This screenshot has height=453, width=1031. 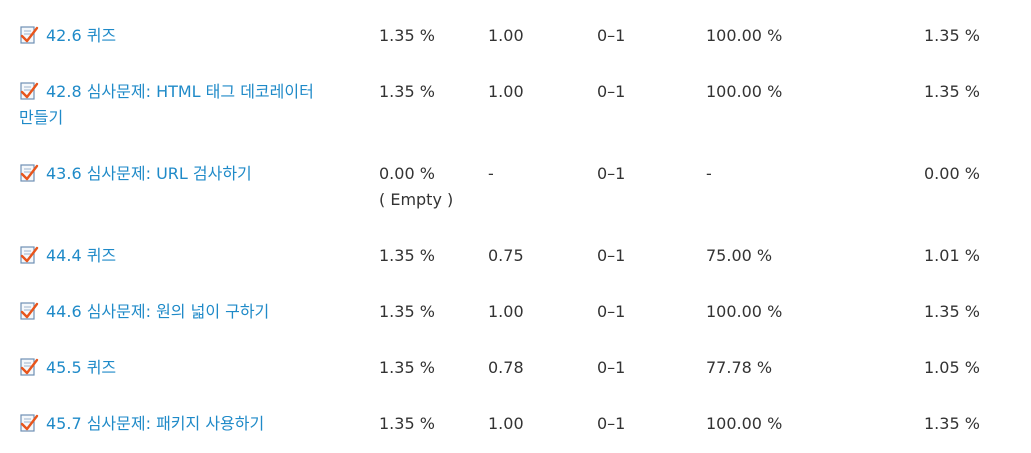 I want to click on grade-item-cell: 45.5 퀴즈, so click(x=189, y=368).